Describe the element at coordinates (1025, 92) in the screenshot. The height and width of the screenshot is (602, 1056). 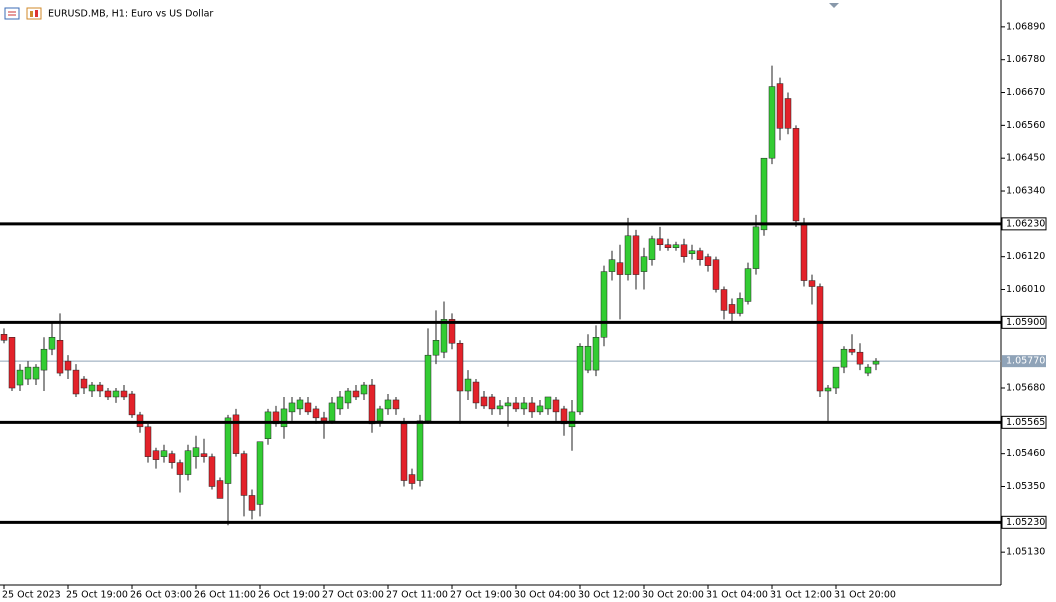
I see `y-tick-label: 1.06670` at that location.